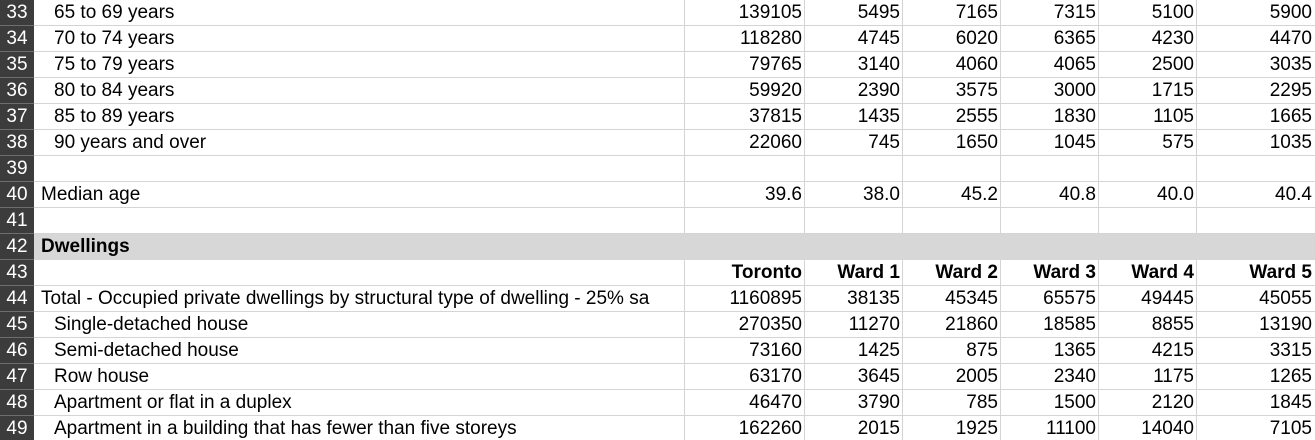 The width and height of the screenshot is (1315, 440). I want to click on row-number: 41, so click(17, 221).